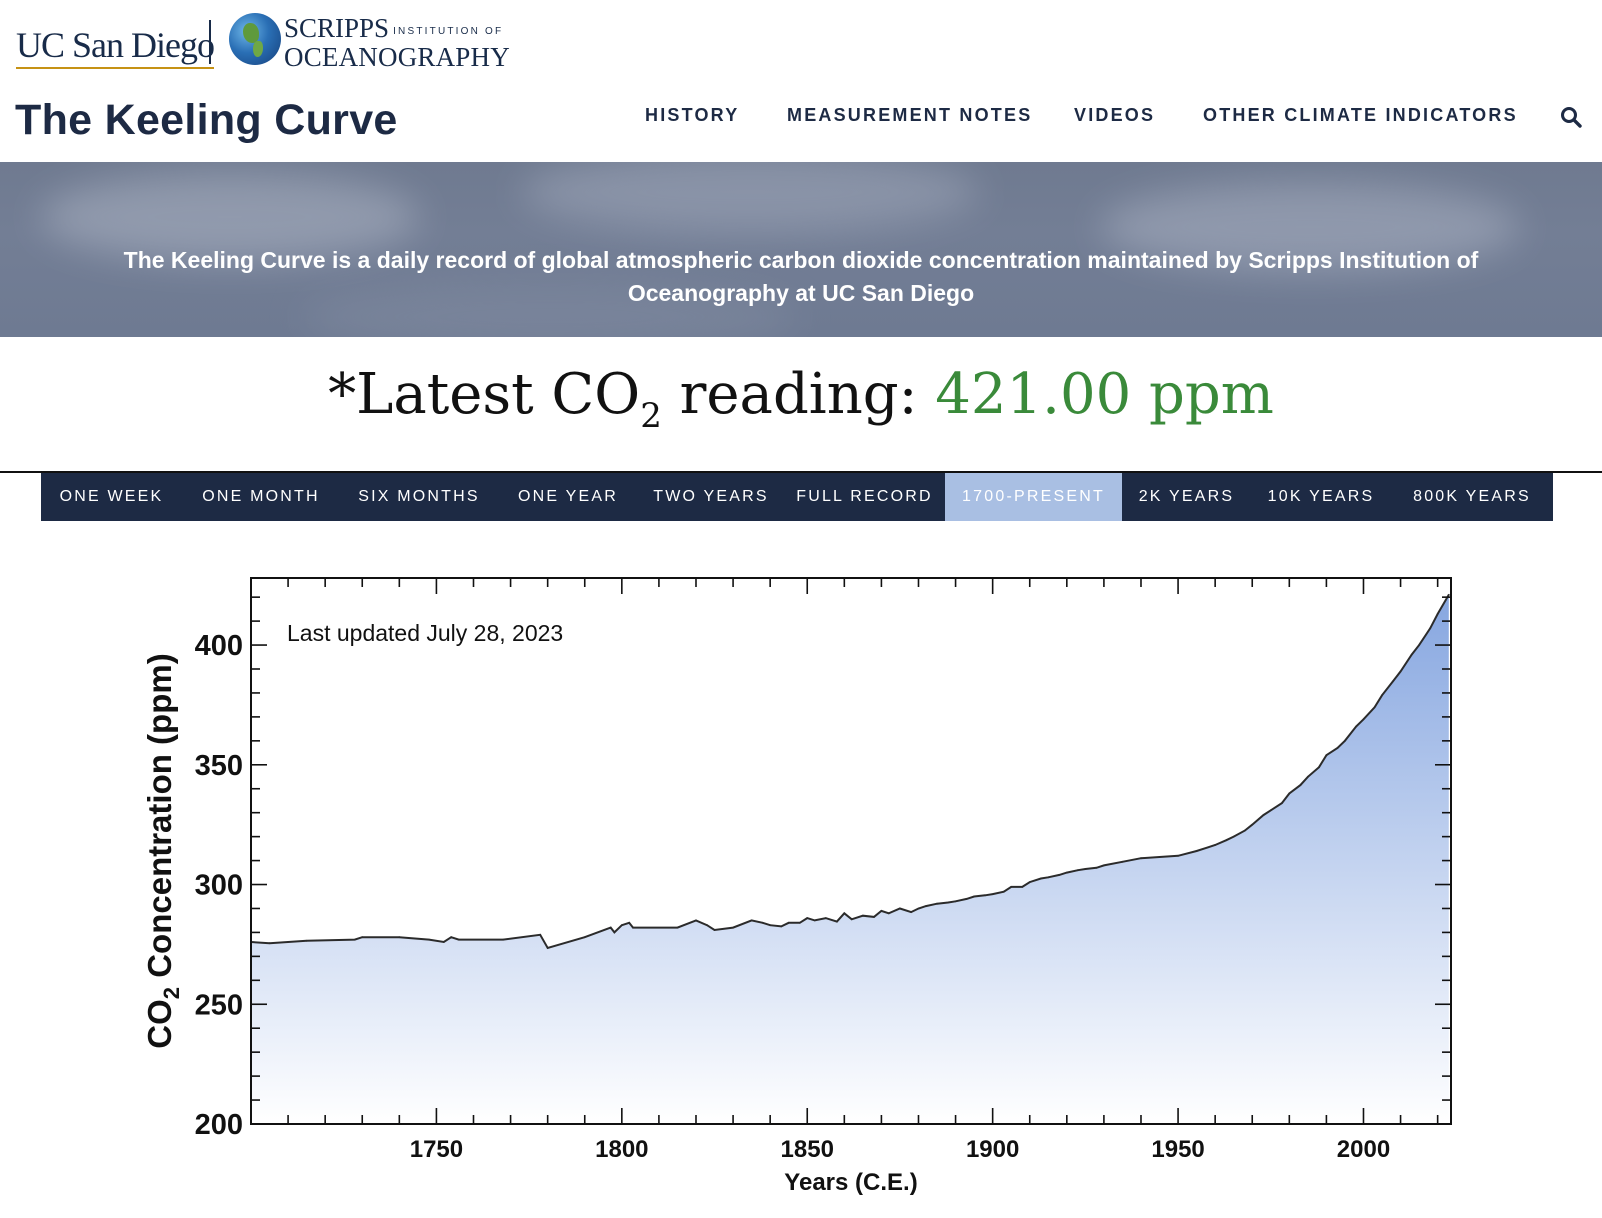  What do you see at coordinates (651, 416) in the screenshot?
I see `reading-subscript: 2` at bounding box center [651, 416].